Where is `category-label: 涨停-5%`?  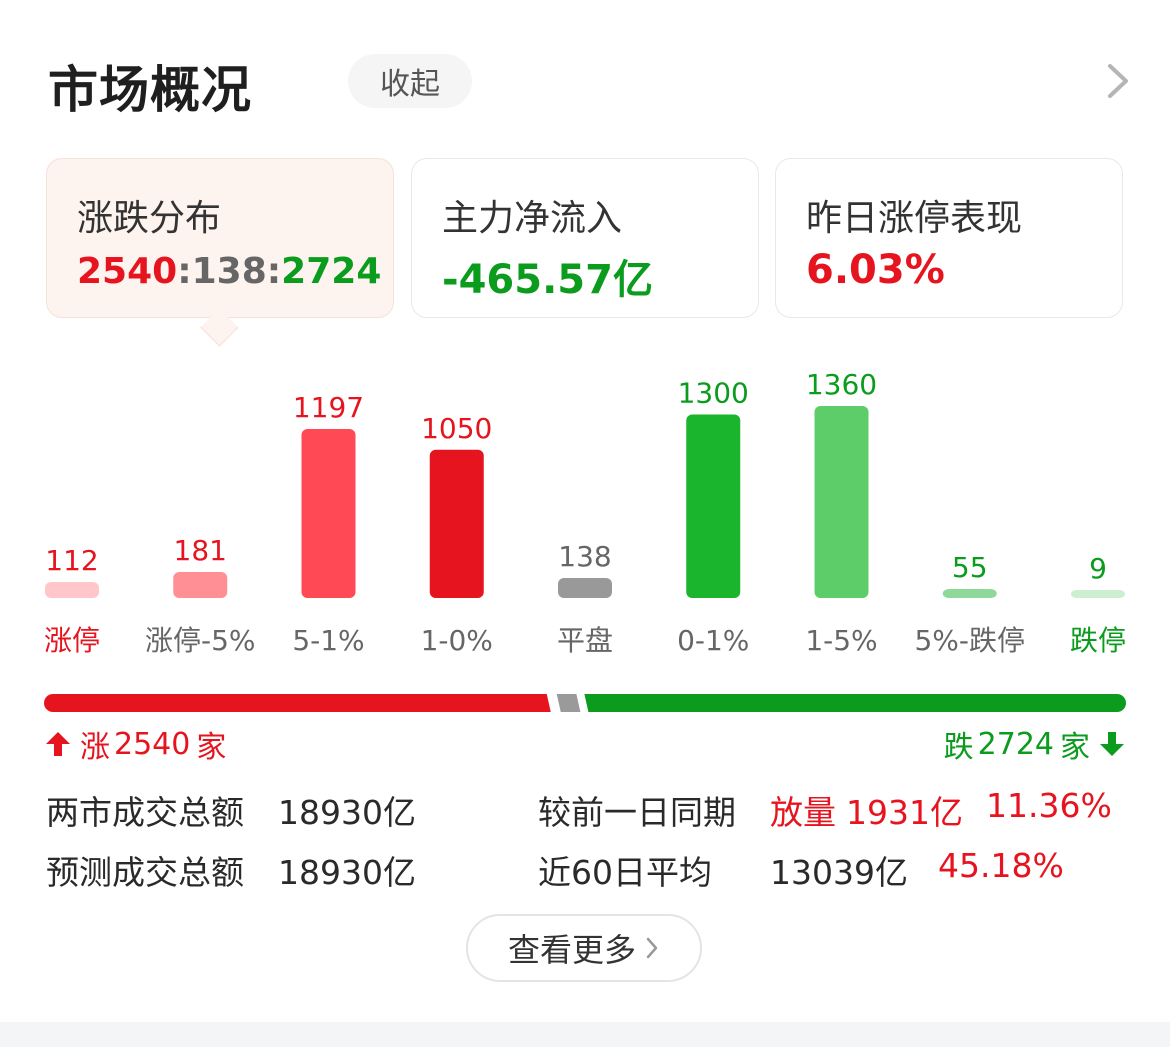 category-label: 涨停-5% is located at coordinates (200, 640).